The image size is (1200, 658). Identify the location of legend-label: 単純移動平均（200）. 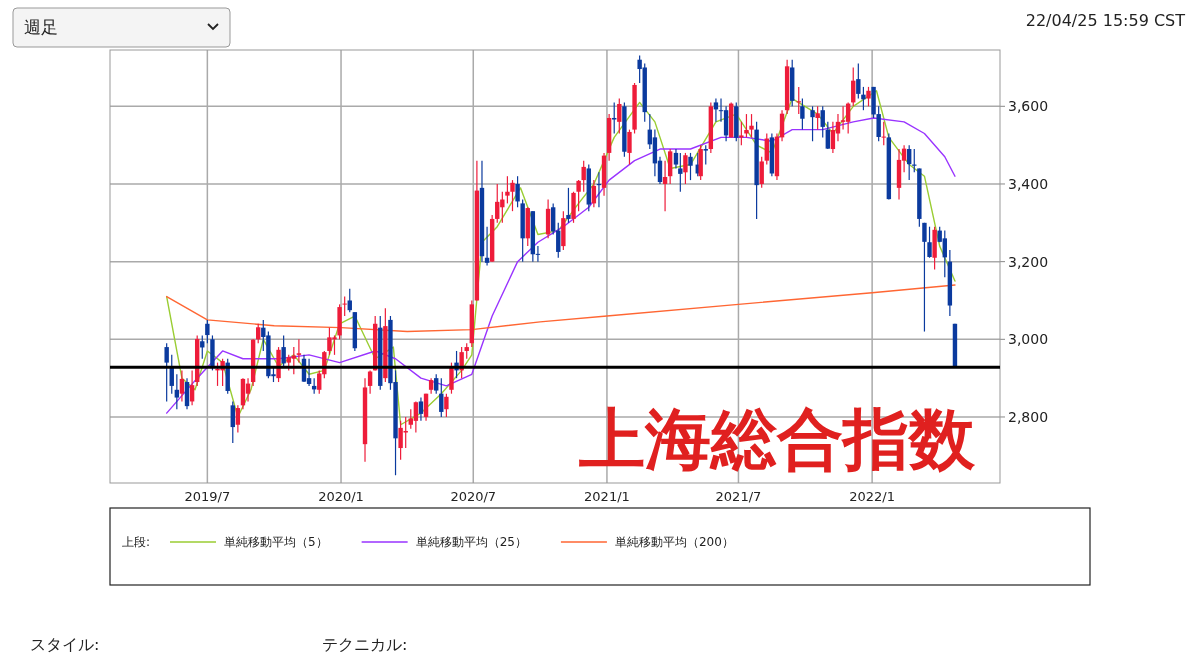
(674, 542).